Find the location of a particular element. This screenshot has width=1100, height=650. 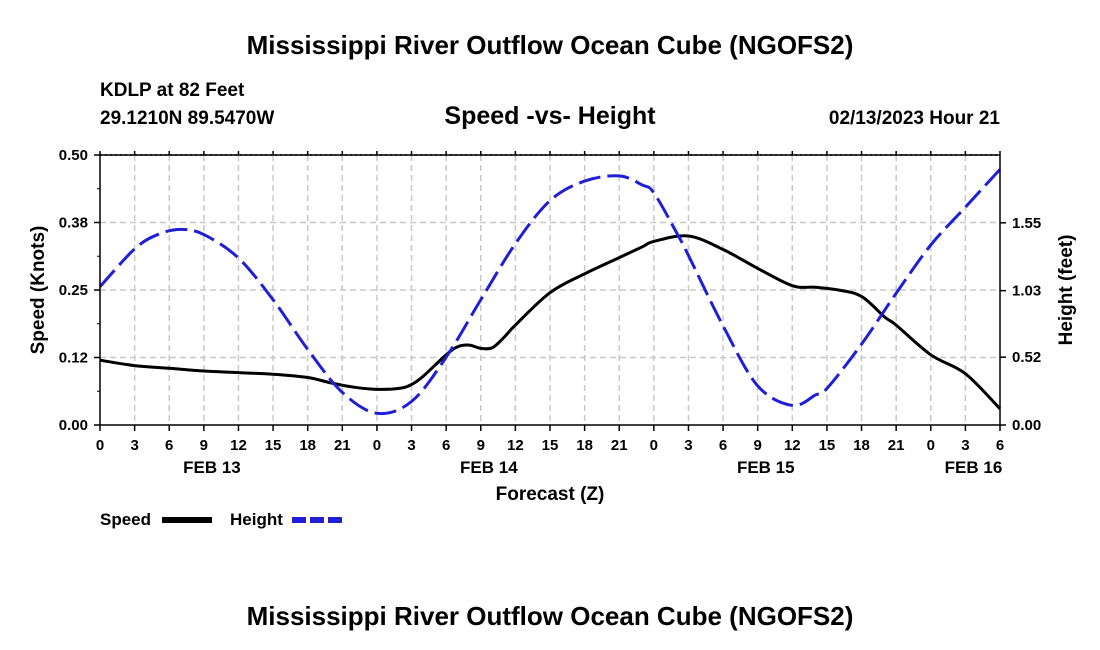

y-right-tick-label: 0.52 is located at coordinates (1026, 357).